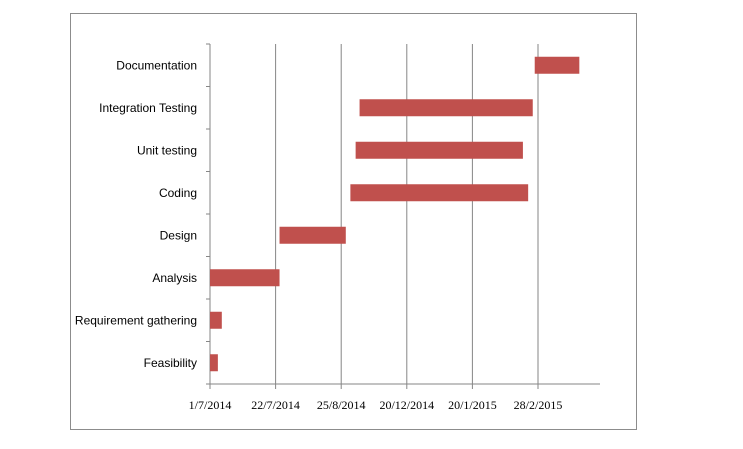 This screenshot has width=743, height=449. I want to click on bar-coding, so click(439, 193).